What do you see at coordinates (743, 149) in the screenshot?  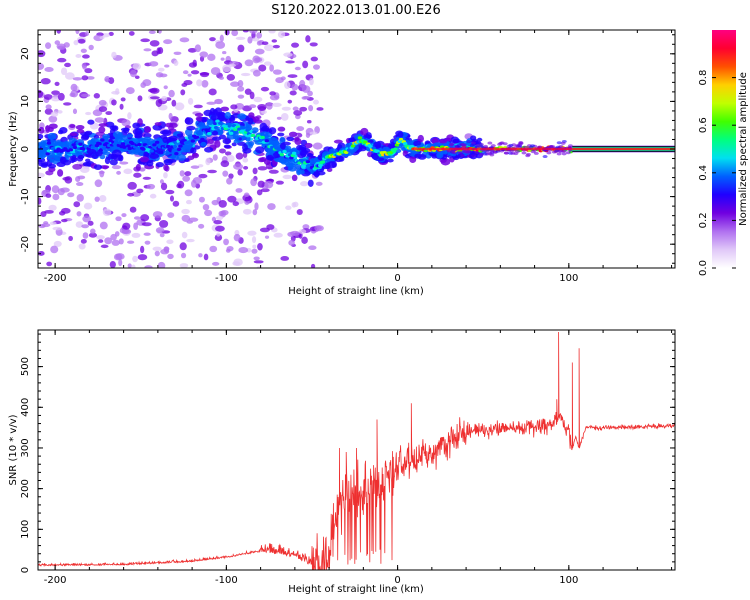 I see `colorbar-label: Normalized spectral amplitude` at bounding box center [743, 149].